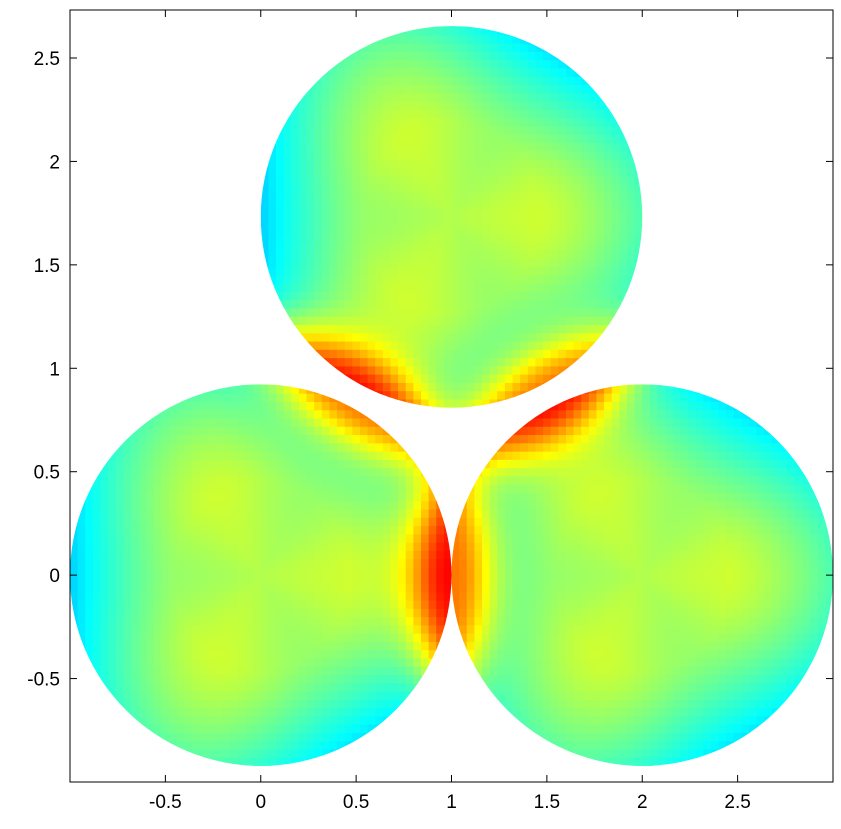 This screenshot has height=829, width=841. I want to click on x-tick-label: -0.5, so click(165, 802).